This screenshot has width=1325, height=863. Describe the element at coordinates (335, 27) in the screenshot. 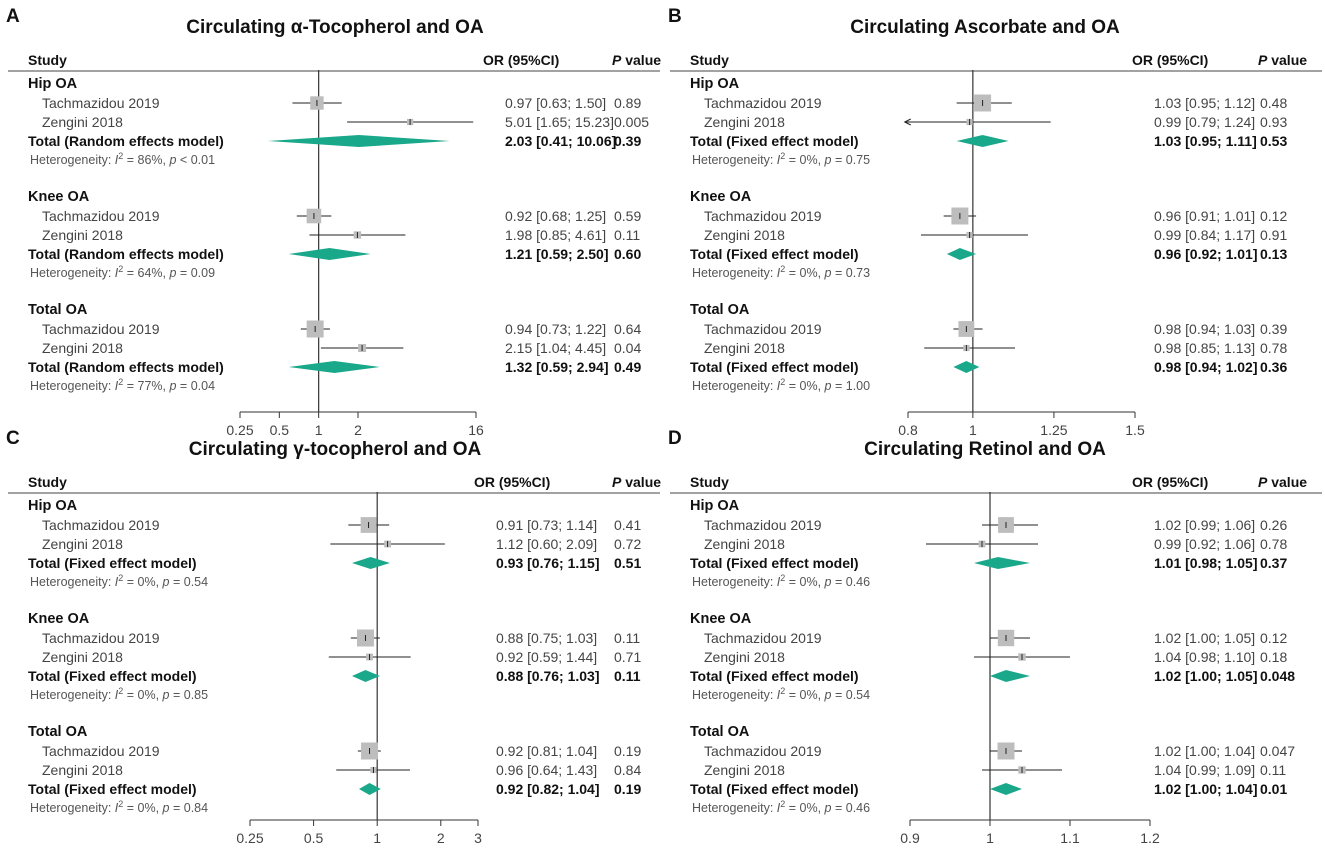

I see `panel-title: Circulating α-Tocopherol and OA` at that location.